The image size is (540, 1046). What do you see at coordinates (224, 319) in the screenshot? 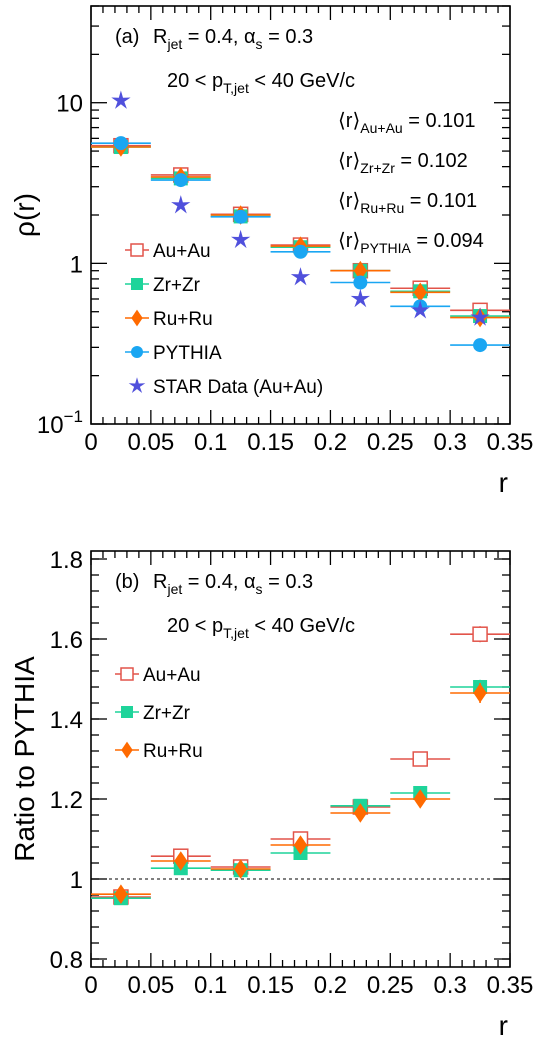
I see `legend-a: Au+Au Zr+Zr Ru+Ru PYTHIA STAR Data (Au+Au)` at bounding box center [224, 319].